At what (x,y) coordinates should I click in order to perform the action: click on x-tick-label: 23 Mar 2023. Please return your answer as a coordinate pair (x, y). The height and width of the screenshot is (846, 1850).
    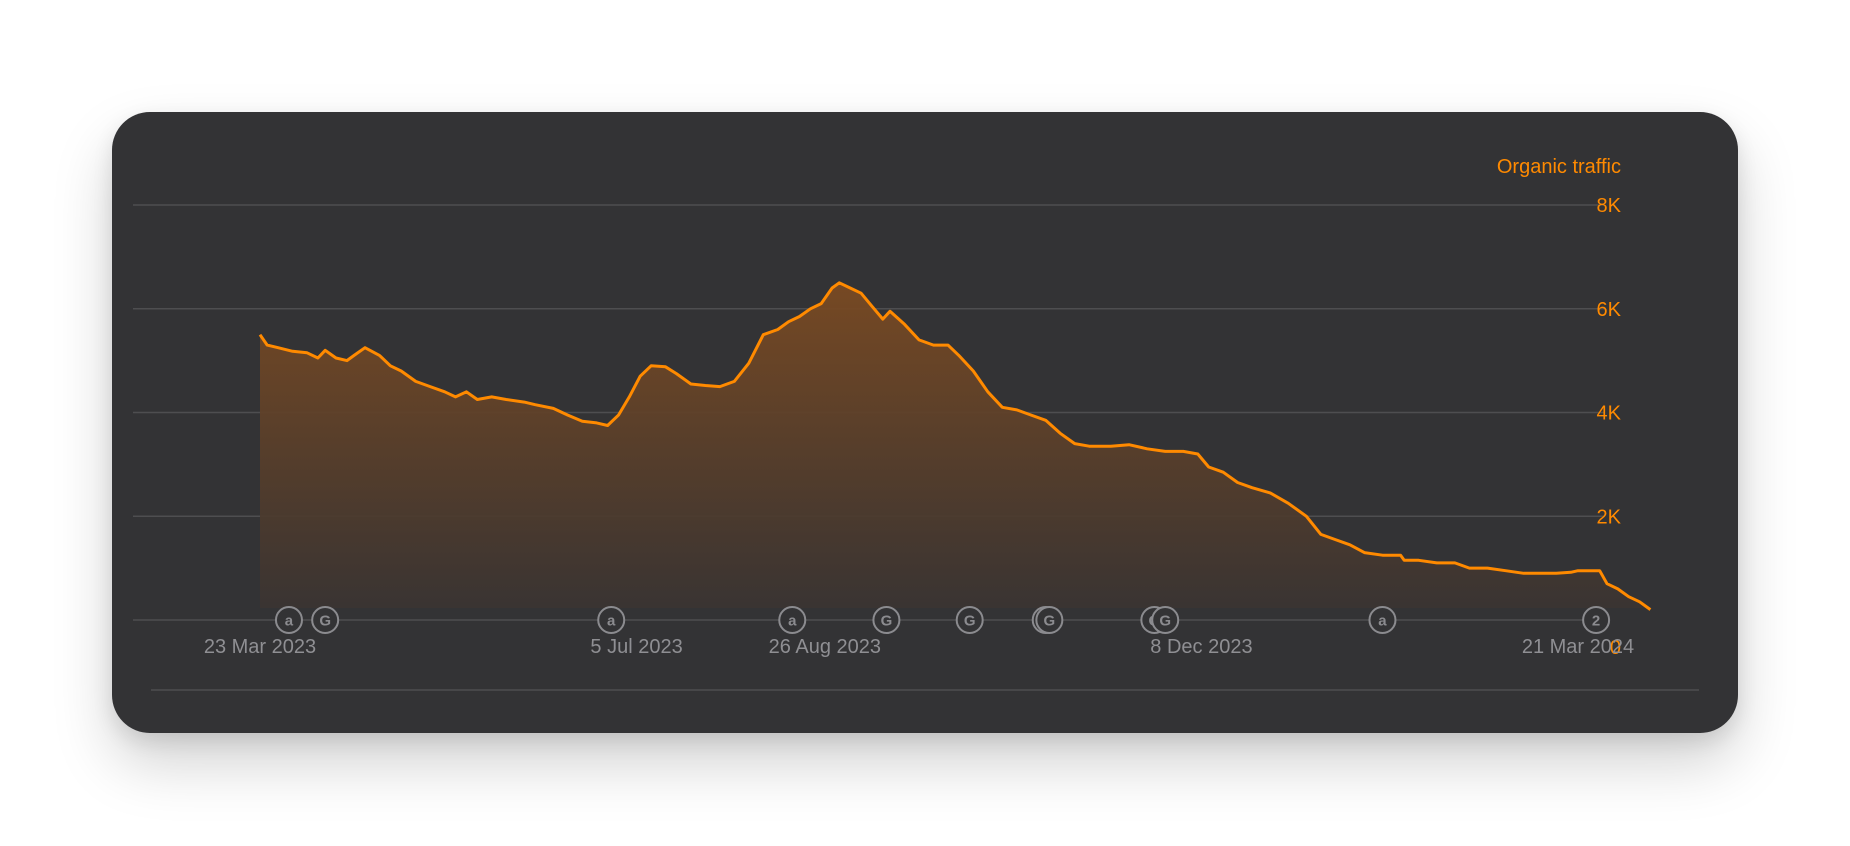
    Looking at the image, I should click on (260, 647).